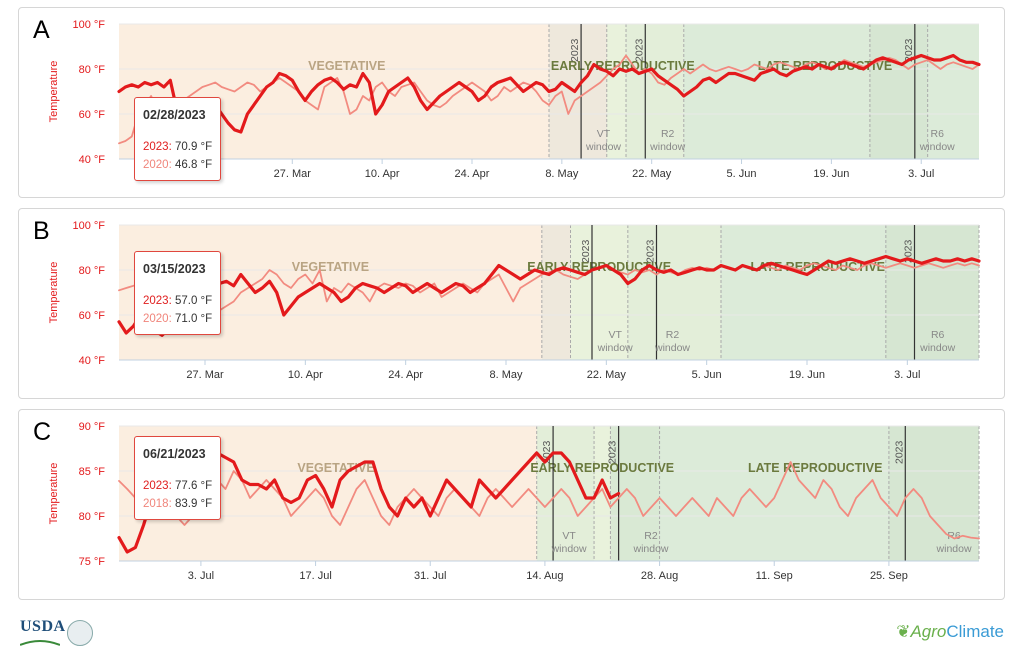 The width and height of the screenshot is (1024, 665). I want to click on tooltip-a: 02/28/2023 2023: 70.9 °F 2020: 46.8 °F, so click(178, 139).